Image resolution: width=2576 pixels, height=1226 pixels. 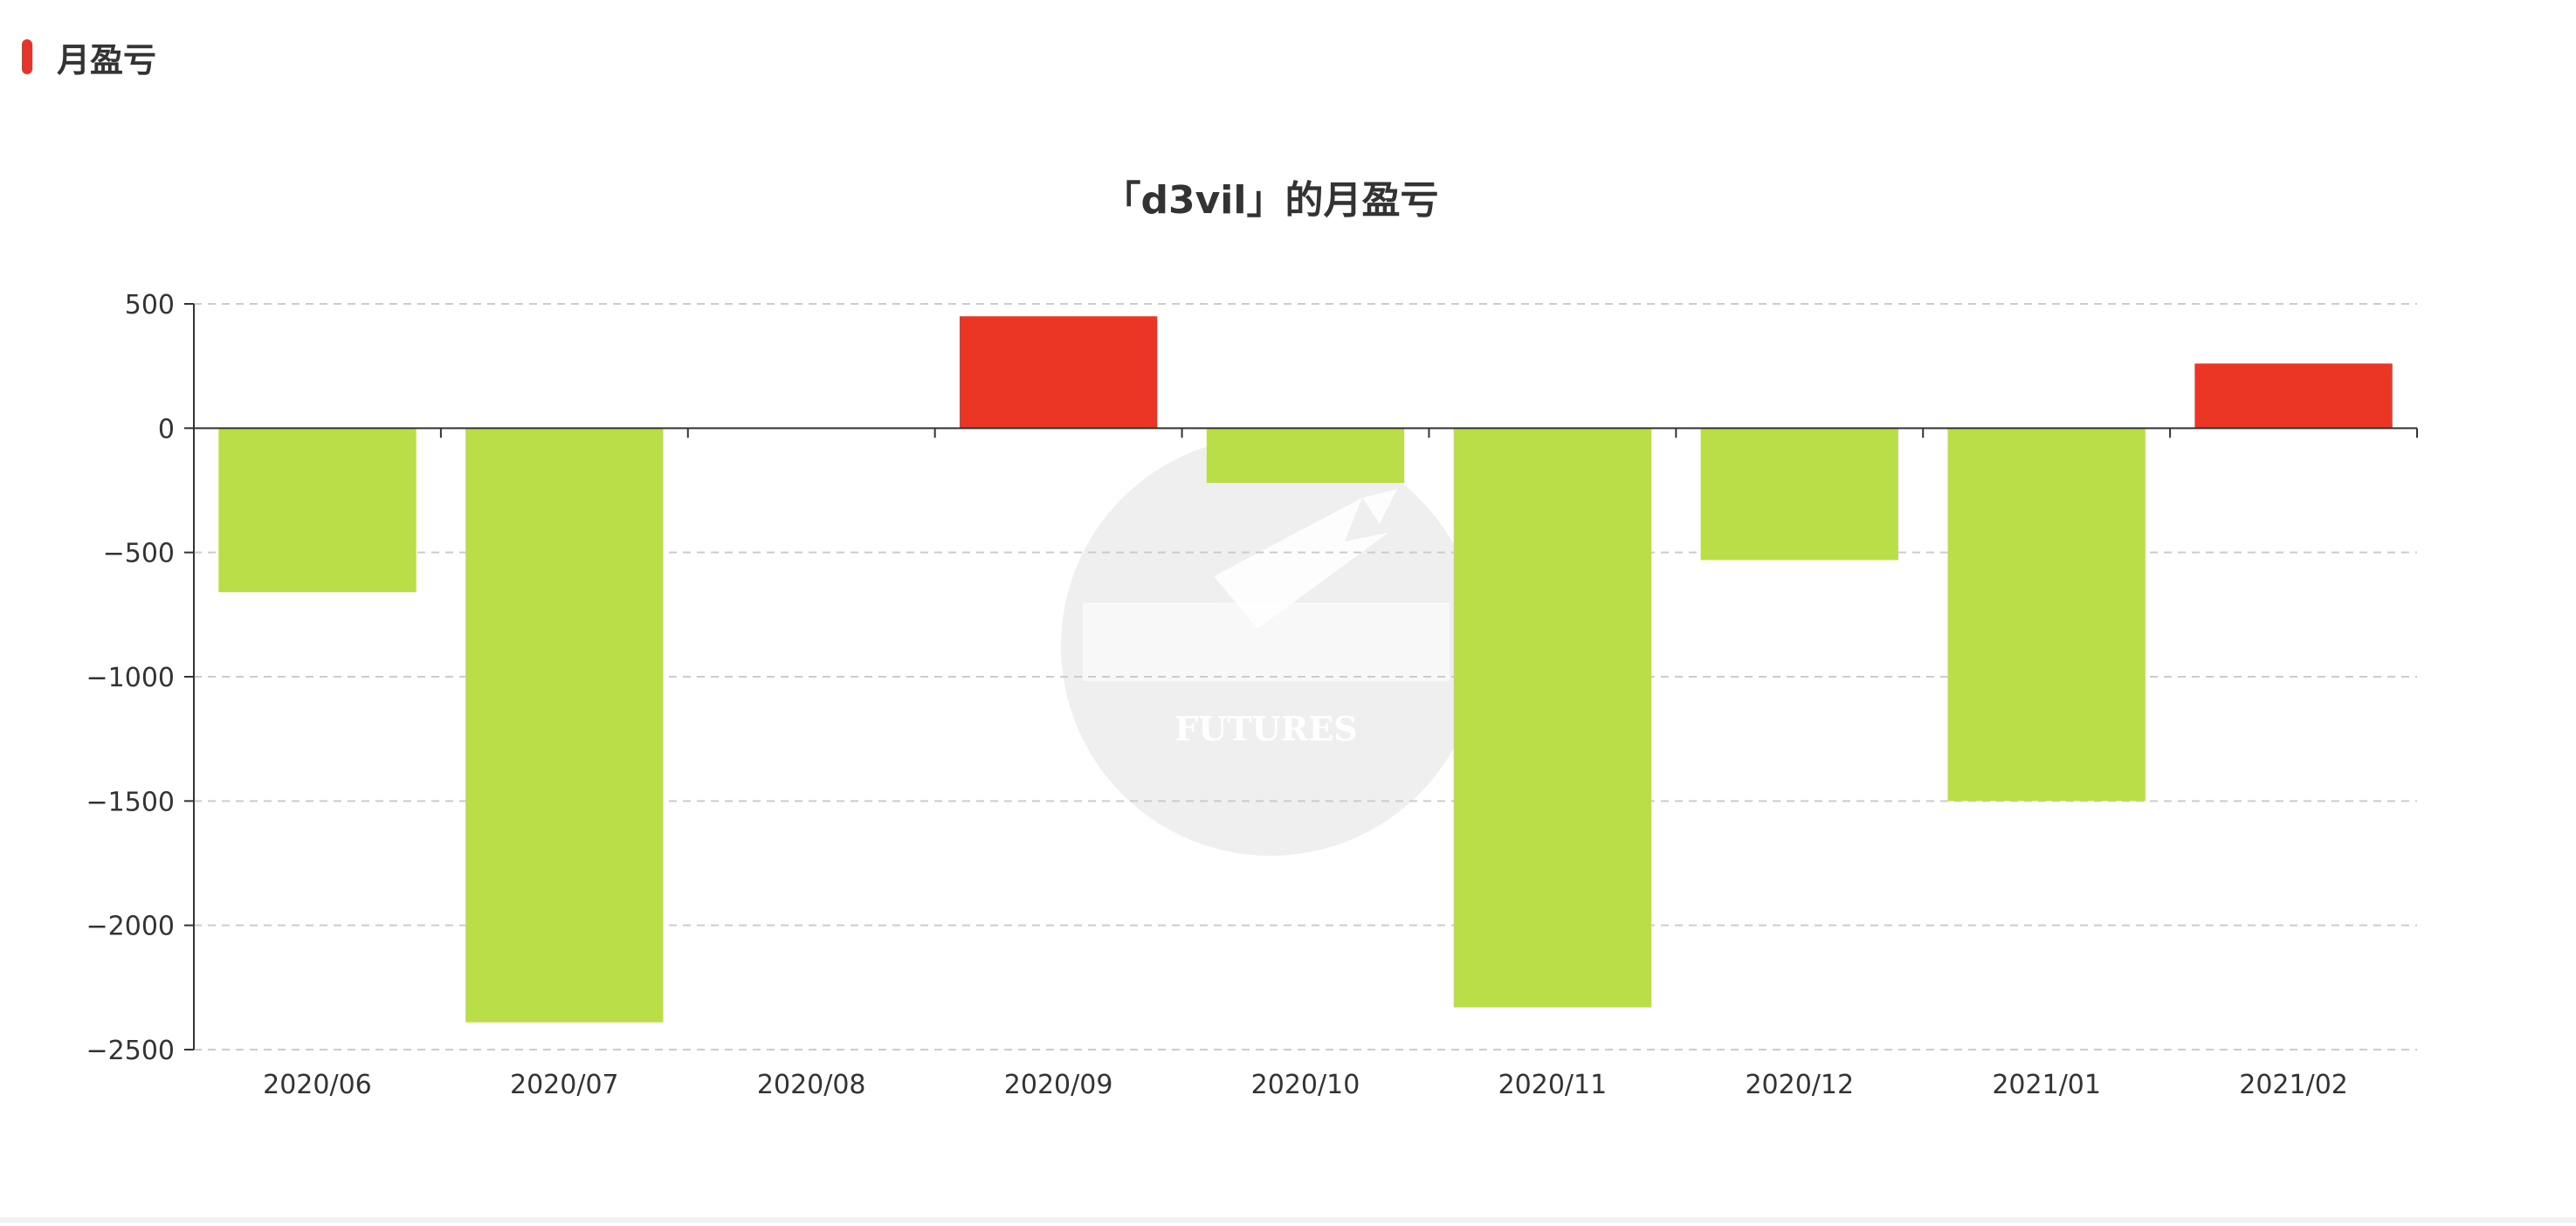 I want to click on watermark: FUTURES, so click(x=1270, y=646).